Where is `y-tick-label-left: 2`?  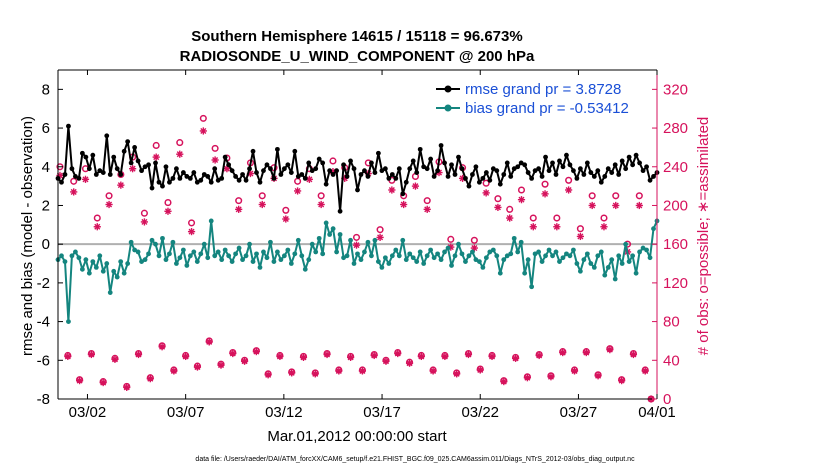
y-tick-label-left: 2 is located at coordinates (46, 205).